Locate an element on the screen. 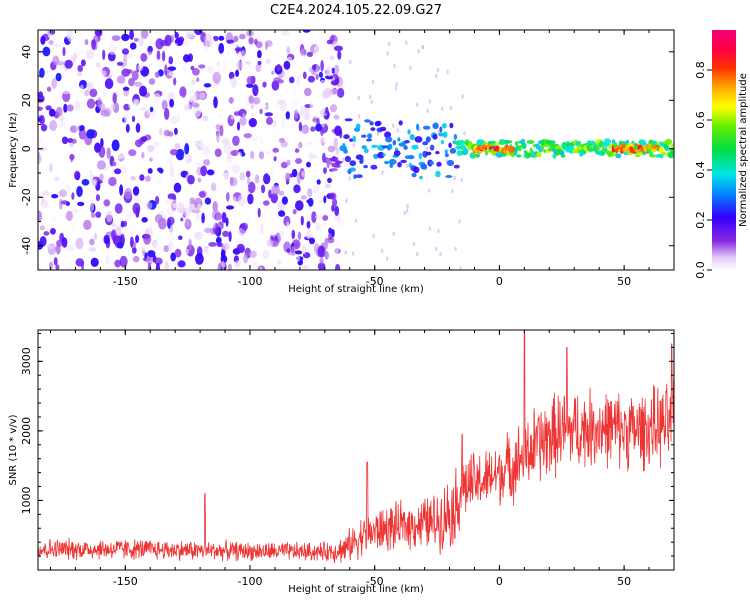  colorbar-tick-label: 0.8 is located at coordinates (700, 70).